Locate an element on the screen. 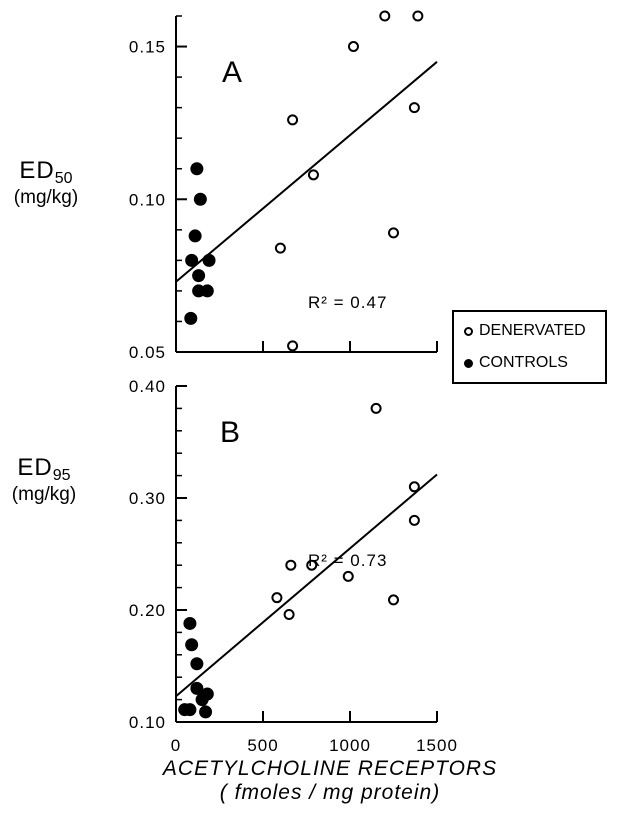 Image resolution: width=621 pixels, height=838 pixels. panel-a-letter: A is located at coordinates (232, 72).